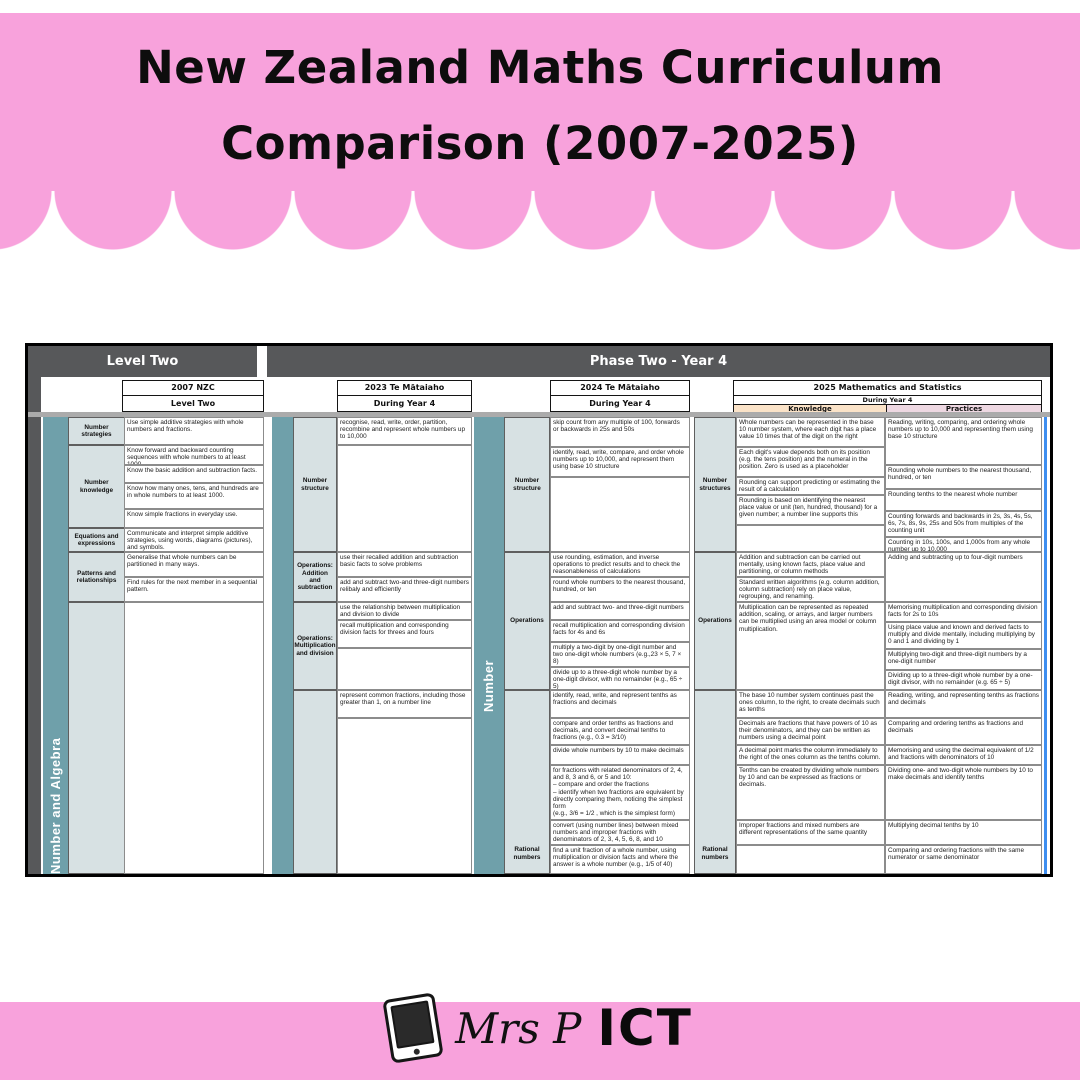 The width and height of the screenshot is (1080, 1080). What do you see at coordinates (810, 409) in the screenshot?
I see `knowledge-subheader: Knowledge` at bounding box center [810, 409].